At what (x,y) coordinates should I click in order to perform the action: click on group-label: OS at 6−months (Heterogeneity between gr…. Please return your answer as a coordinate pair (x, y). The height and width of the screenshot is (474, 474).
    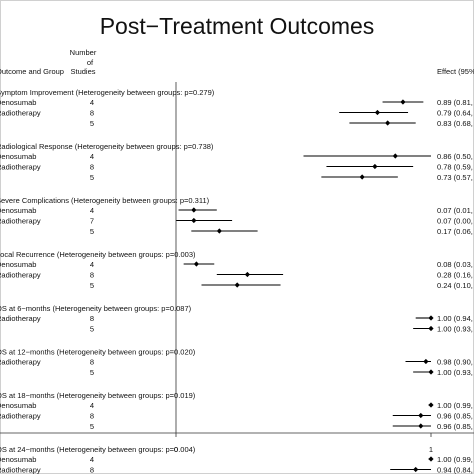
    Looking at the image, I should click on (96, 308).